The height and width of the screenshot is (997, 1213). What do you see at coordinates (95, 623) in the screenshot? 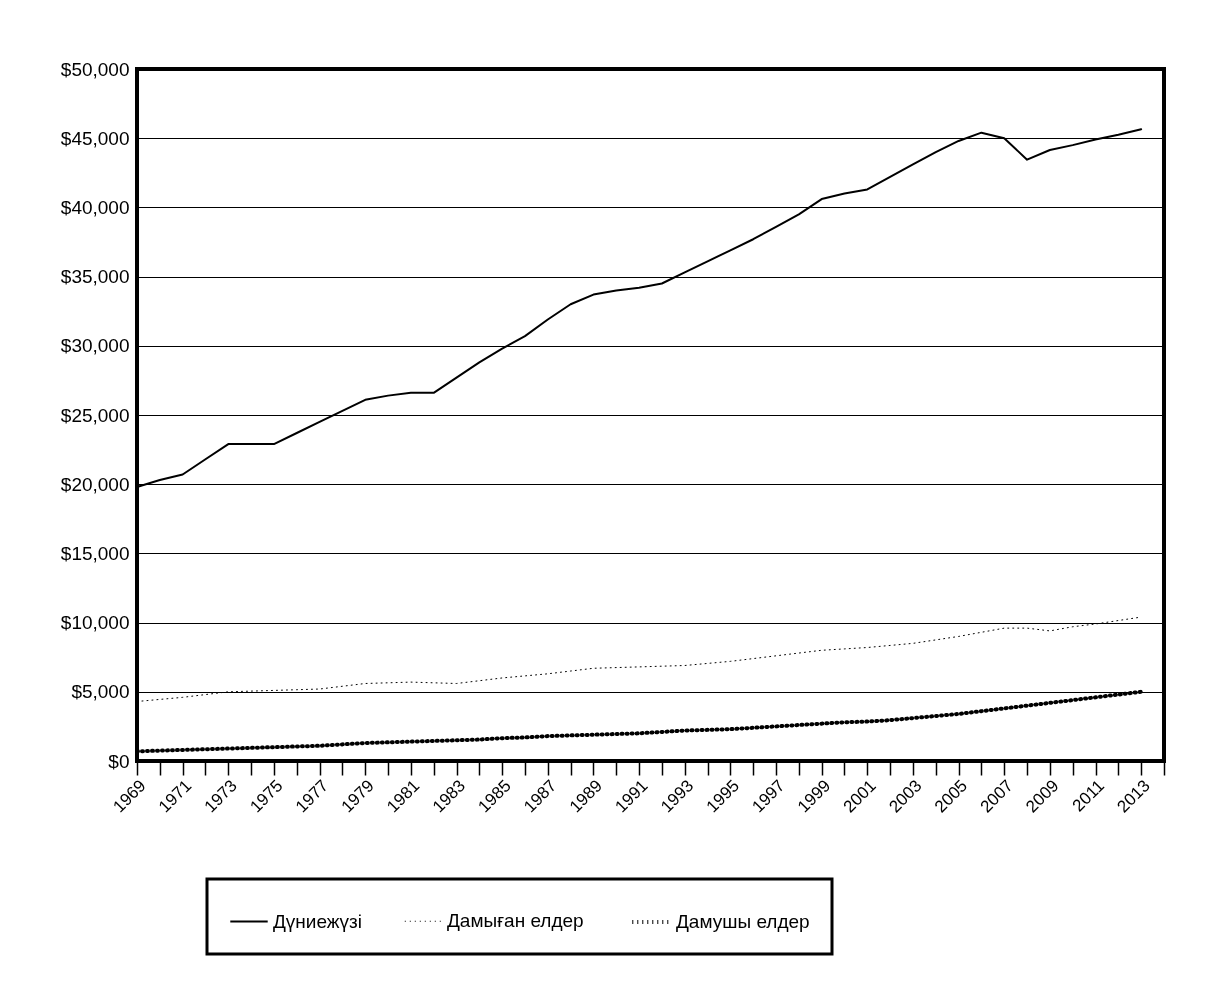
I see `y-tick-label: $10,000` at bounding box center [95, 623].